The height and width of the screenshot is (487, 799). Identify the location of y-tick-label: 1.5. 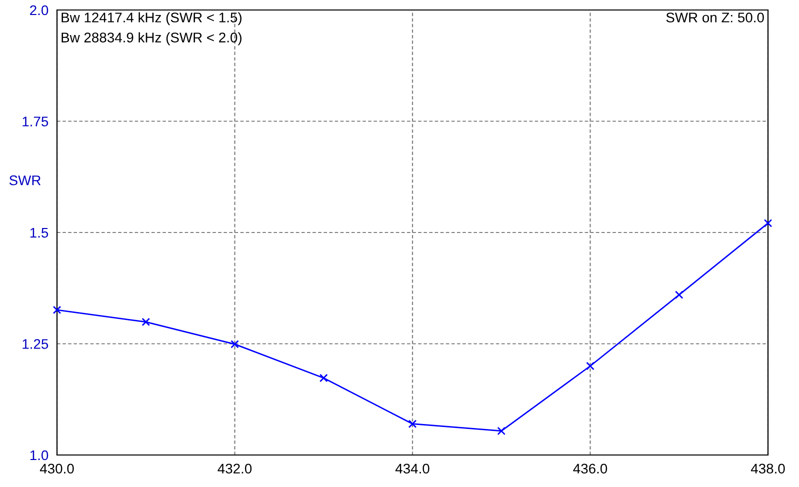
(39, 233).